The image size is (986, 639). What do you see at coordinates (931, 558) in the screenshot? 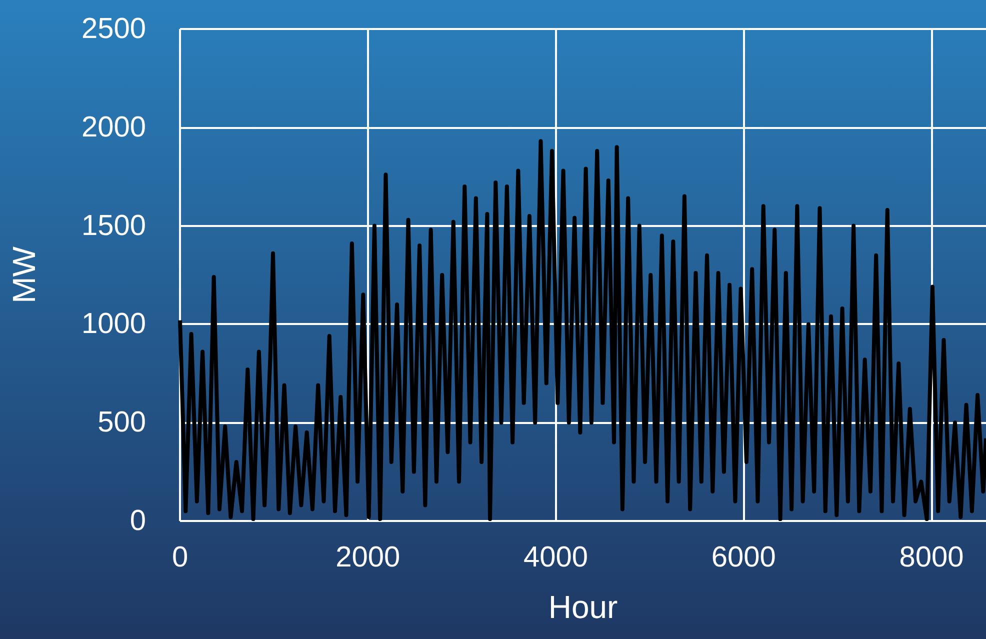
I see `x-tick-label: 8000` at bounding box center [931, 558].